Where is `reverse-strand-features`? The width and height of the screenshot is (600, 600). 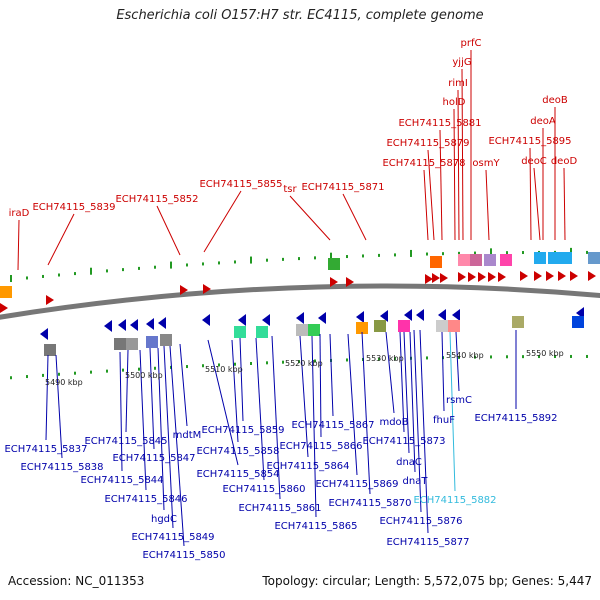 reverse-strand-features is located at coordinates (312, 331).